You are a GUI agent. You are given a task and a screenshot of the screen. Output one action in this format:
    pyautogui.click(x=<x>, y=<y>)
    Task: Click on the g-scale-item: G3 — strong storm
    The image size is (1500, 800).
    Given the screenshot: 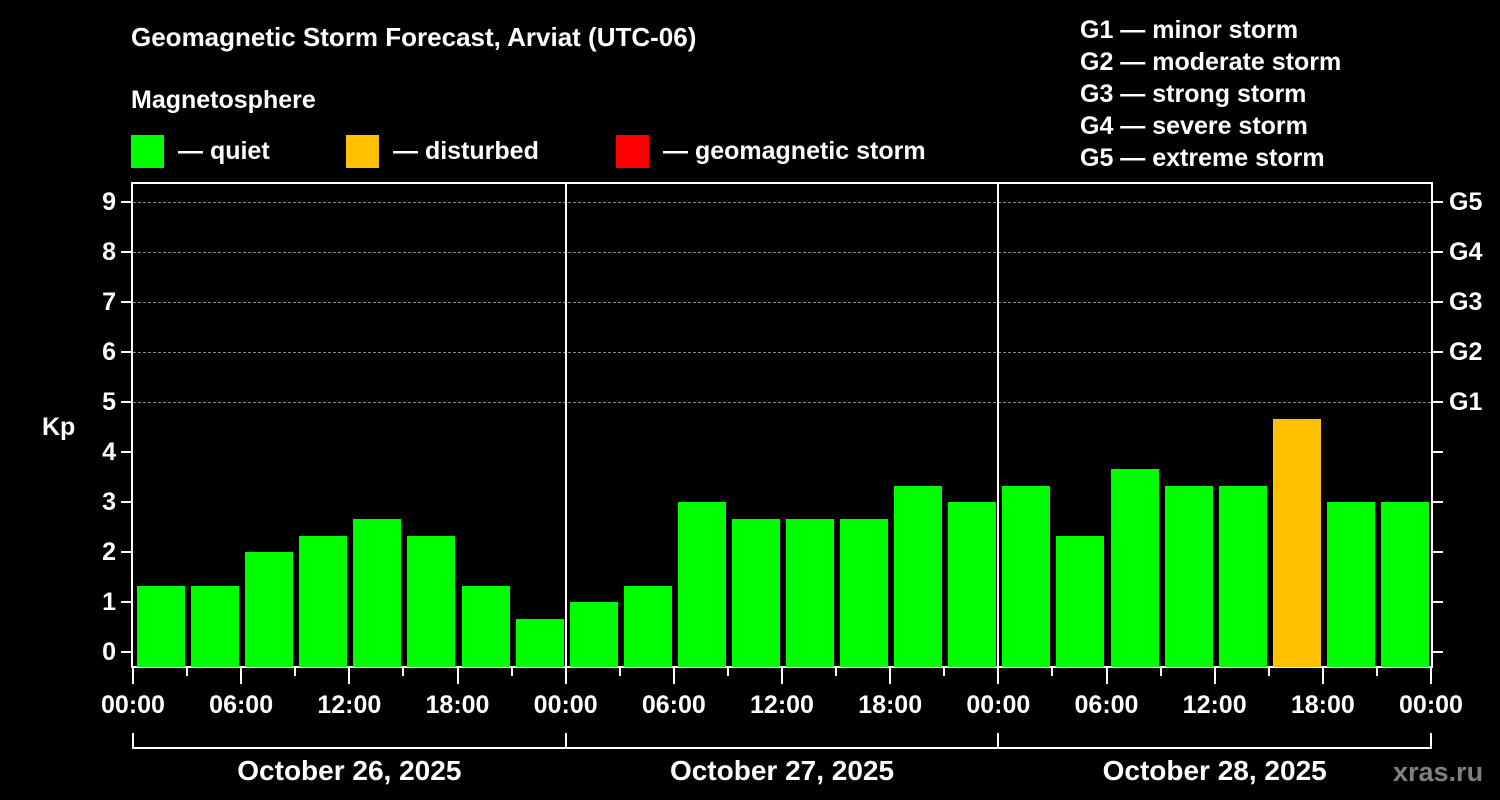 What is the action you would take?
    pyautogui.click(x=1193, y=94)
    